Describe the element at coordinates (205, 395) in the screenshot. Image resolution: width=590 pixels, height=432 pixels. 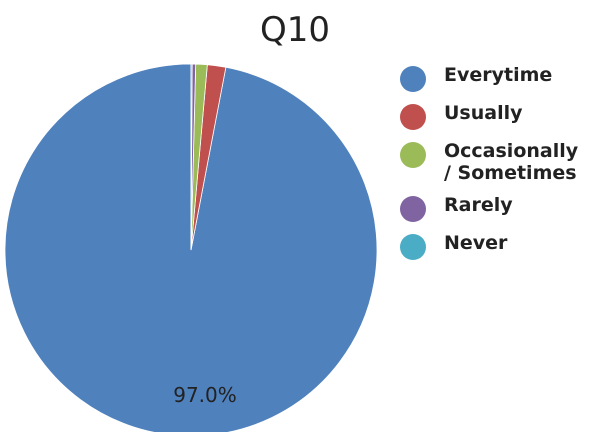
I see `pie-data-label: 97.0%` at that location.